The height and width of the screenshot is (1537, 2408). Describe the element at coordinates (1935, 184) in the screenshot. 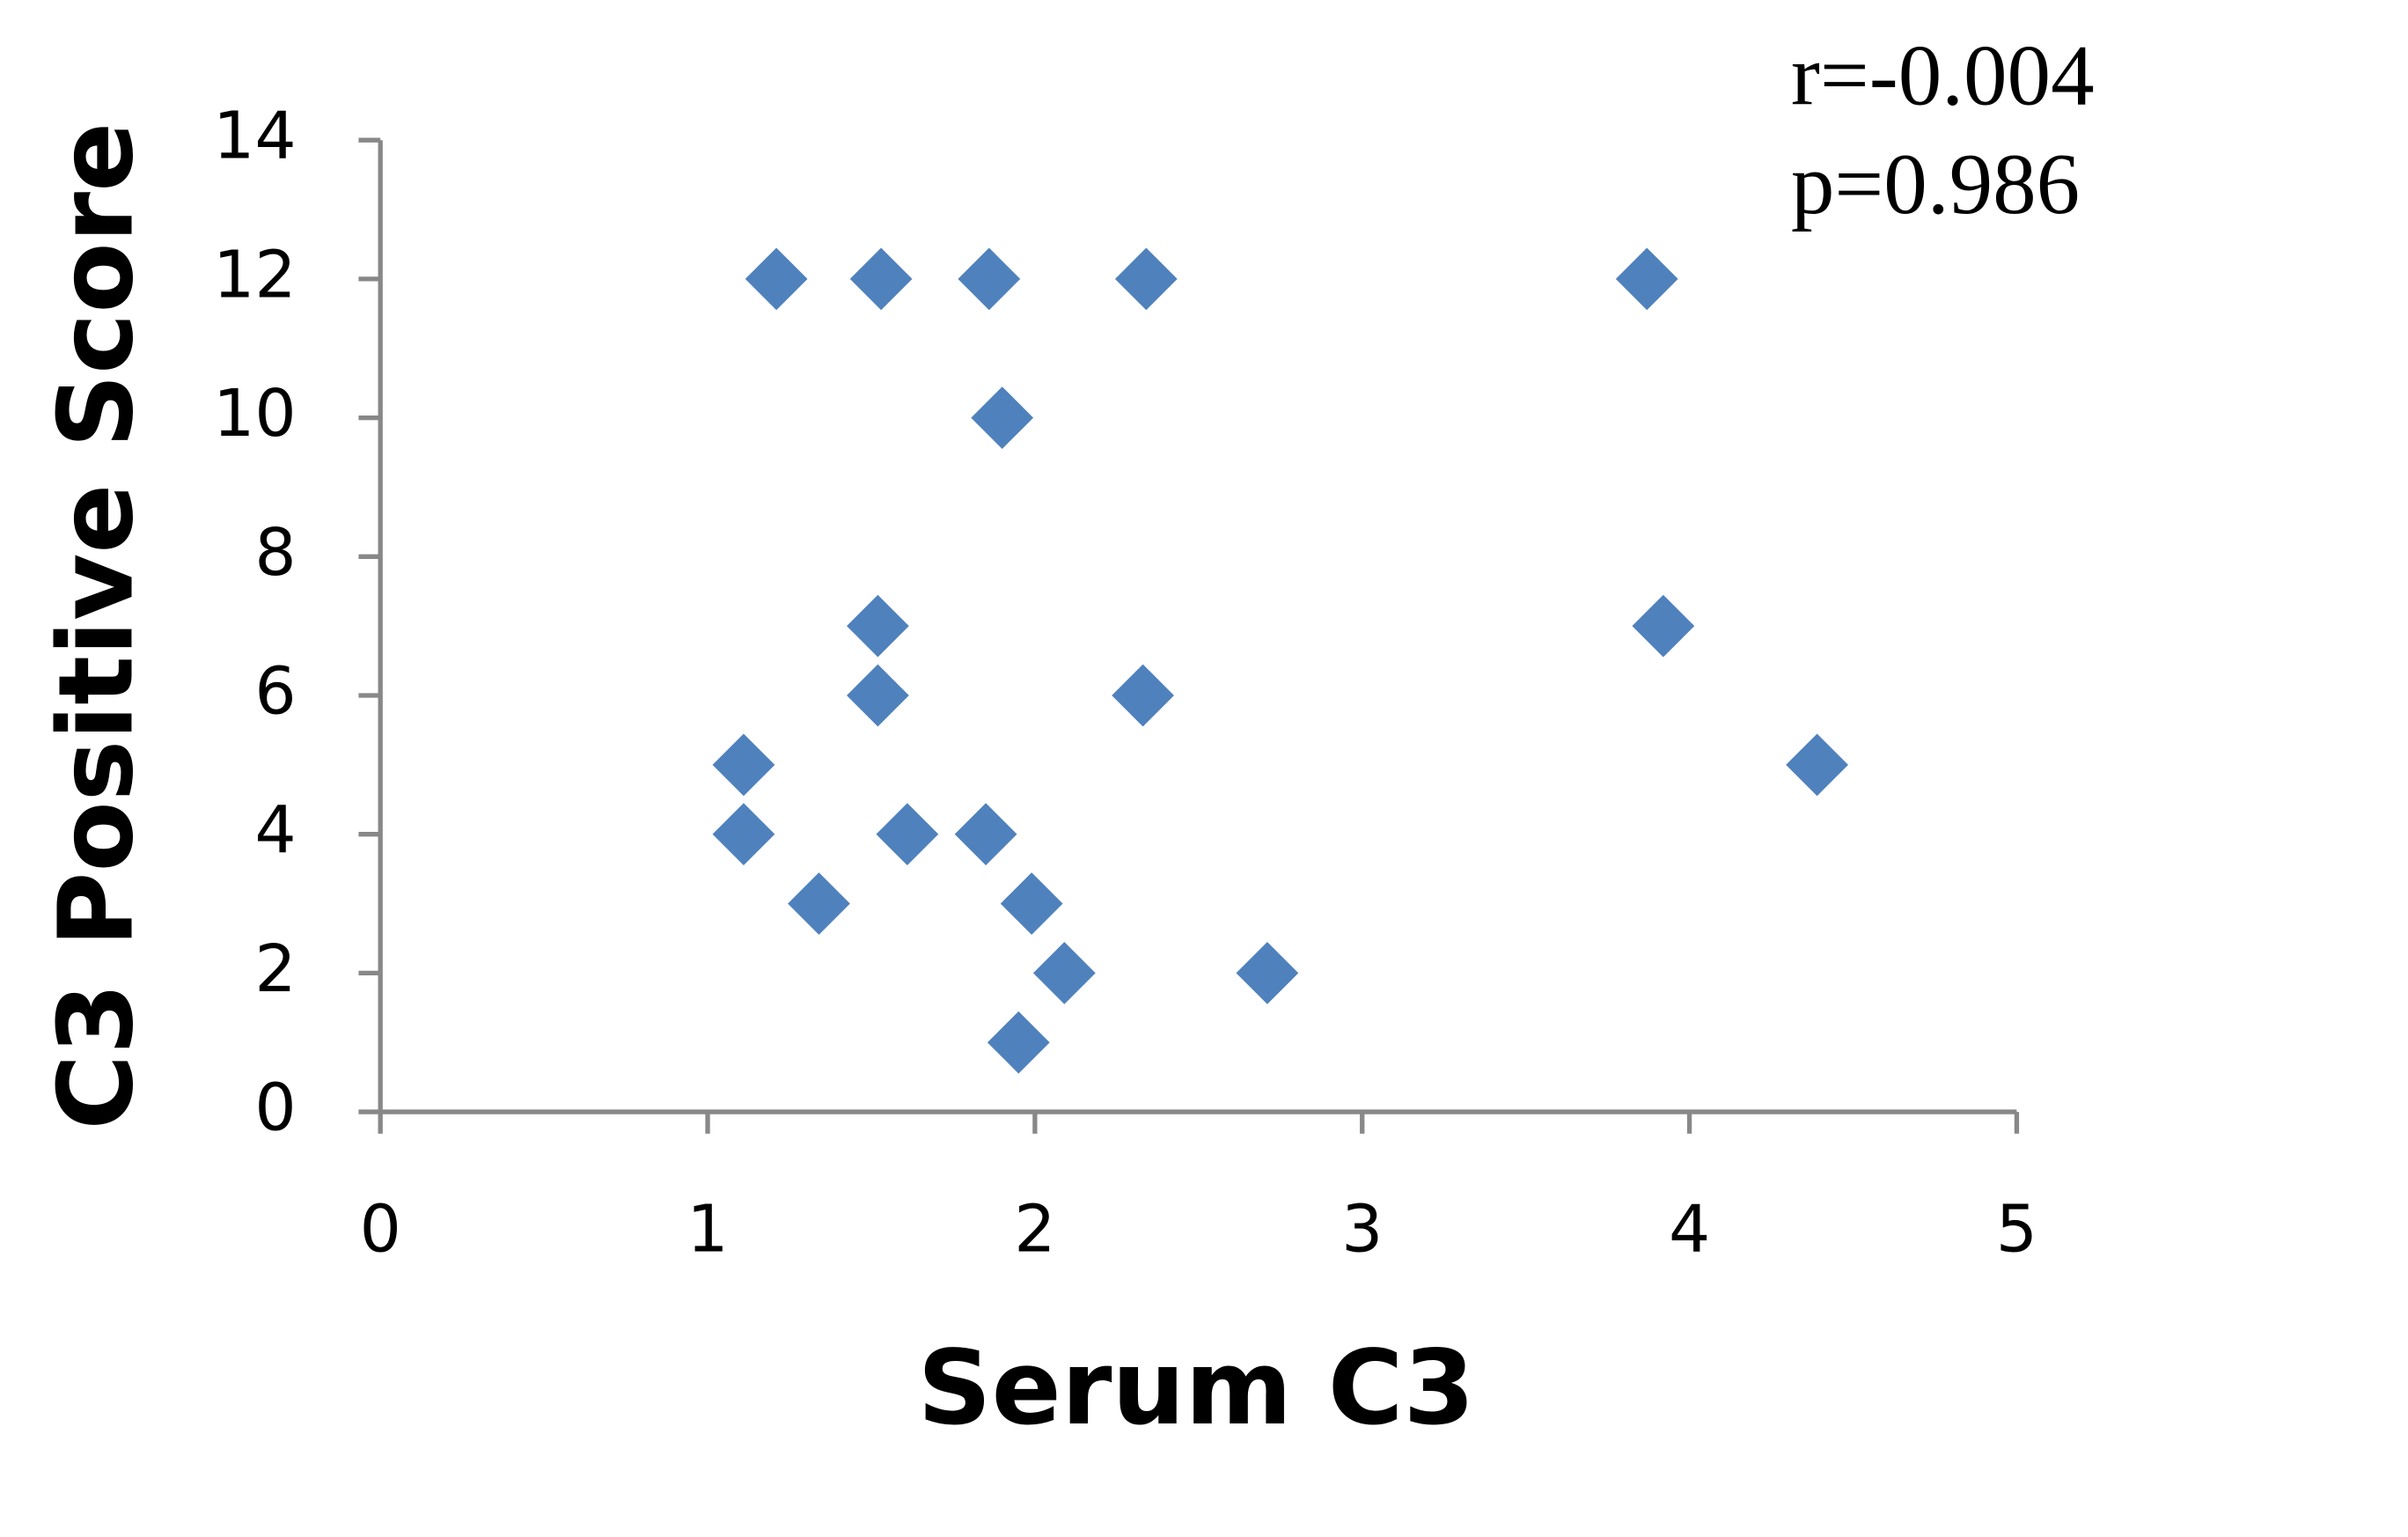

I see `annotation: p=0.986` at that location.